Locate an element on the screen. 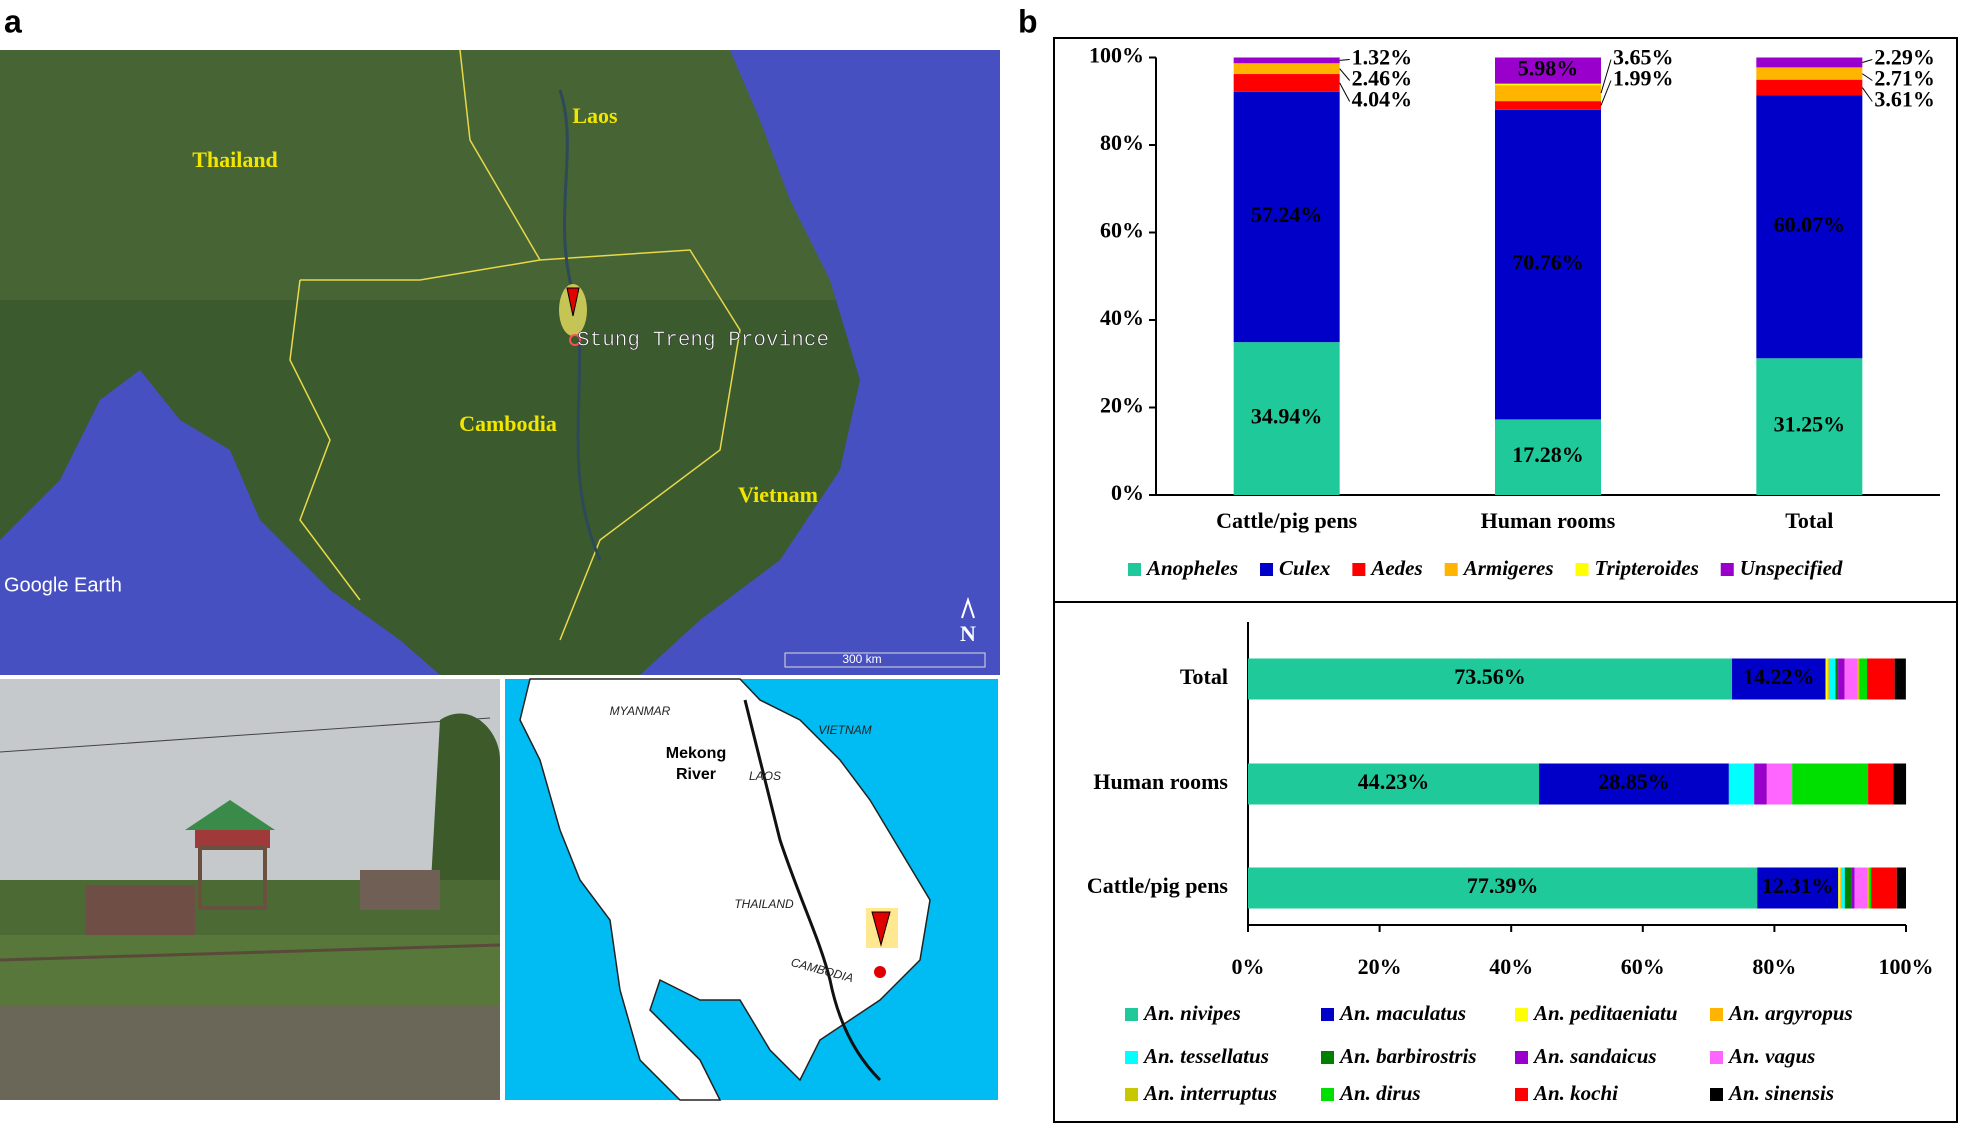 The width and height of the screenshot is (1961, 1124). x-tick-label: 20% is located at coordinates (1380, 966).